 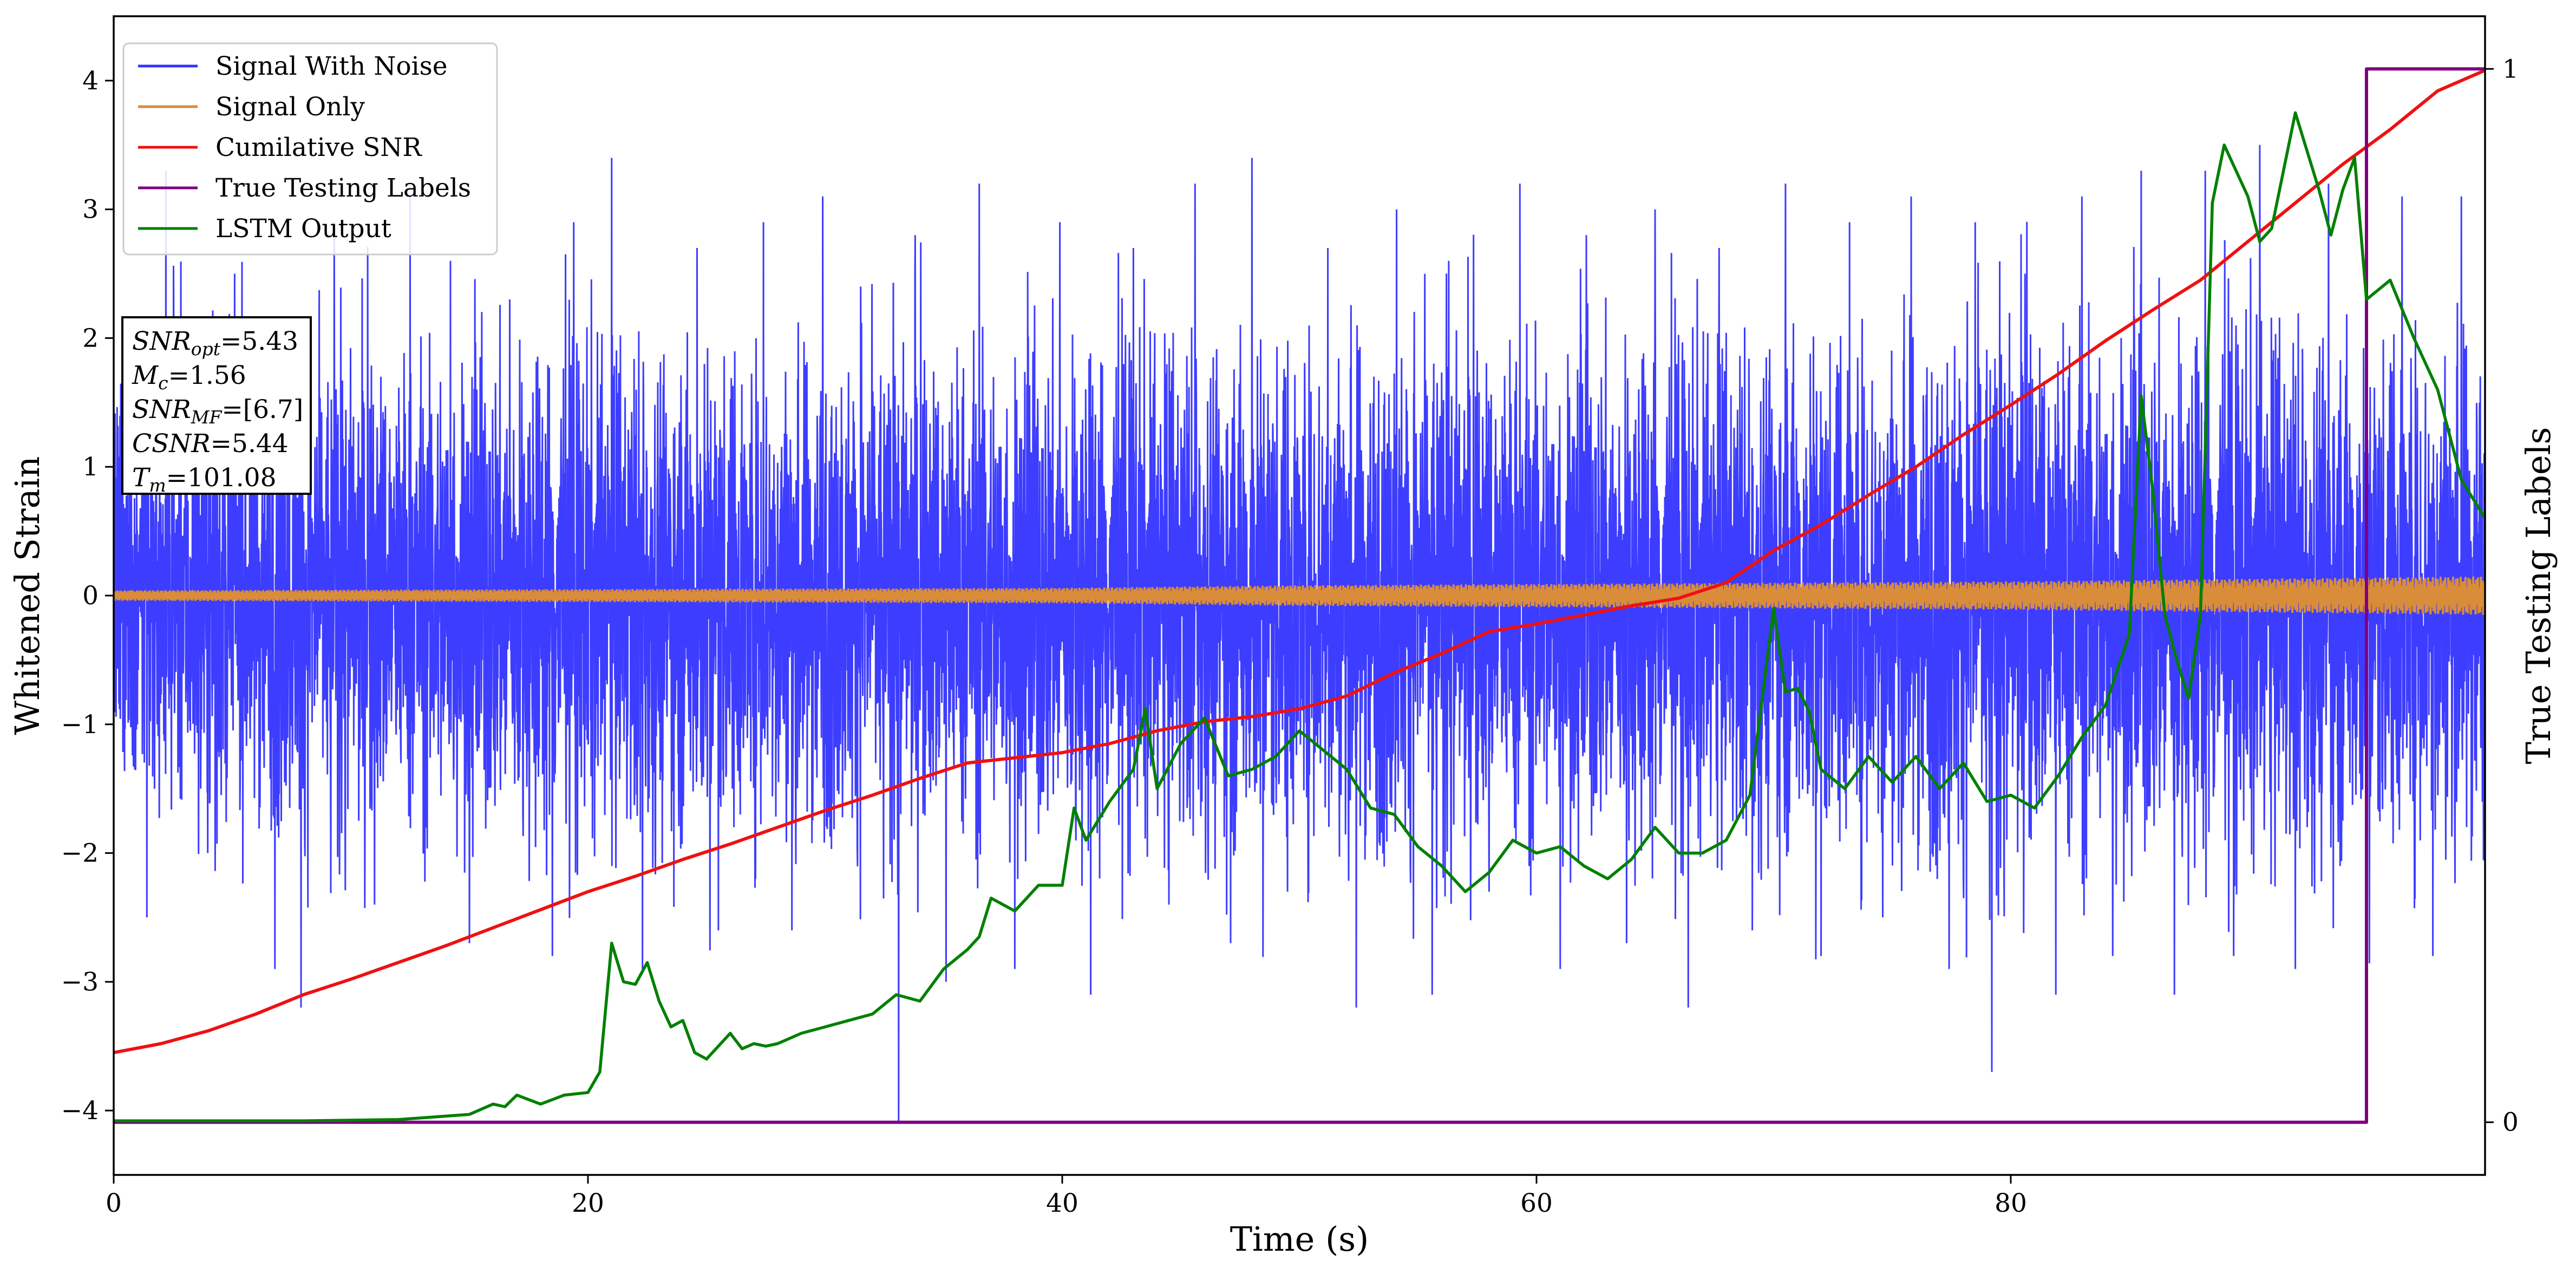 What do you see at coordinates (80, 982) in the screenshot?
I see `y-tick-label: −3` at bounding box center [80, 982].